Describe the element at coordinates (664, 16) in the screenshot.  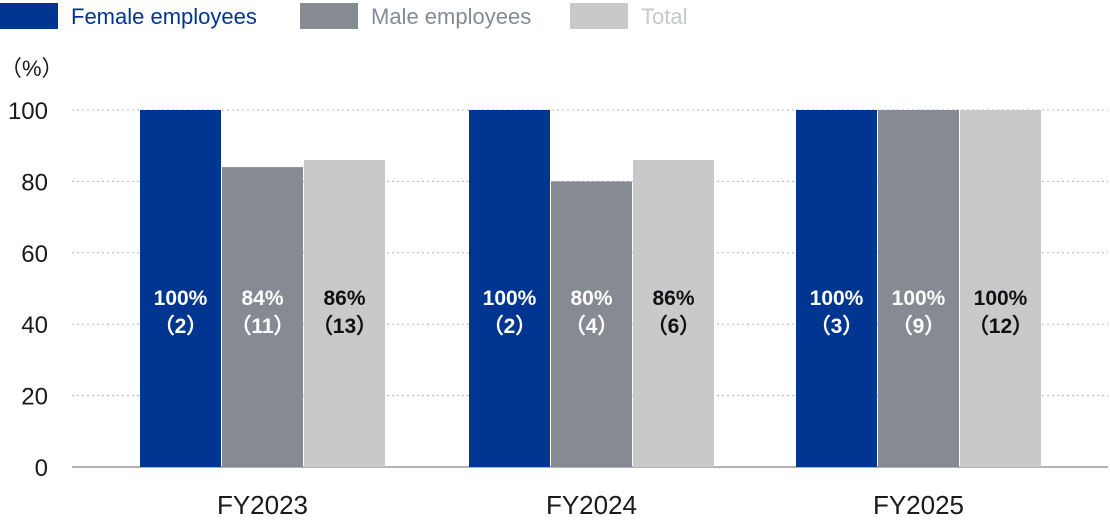
I see `legend-label: Total` at that location.